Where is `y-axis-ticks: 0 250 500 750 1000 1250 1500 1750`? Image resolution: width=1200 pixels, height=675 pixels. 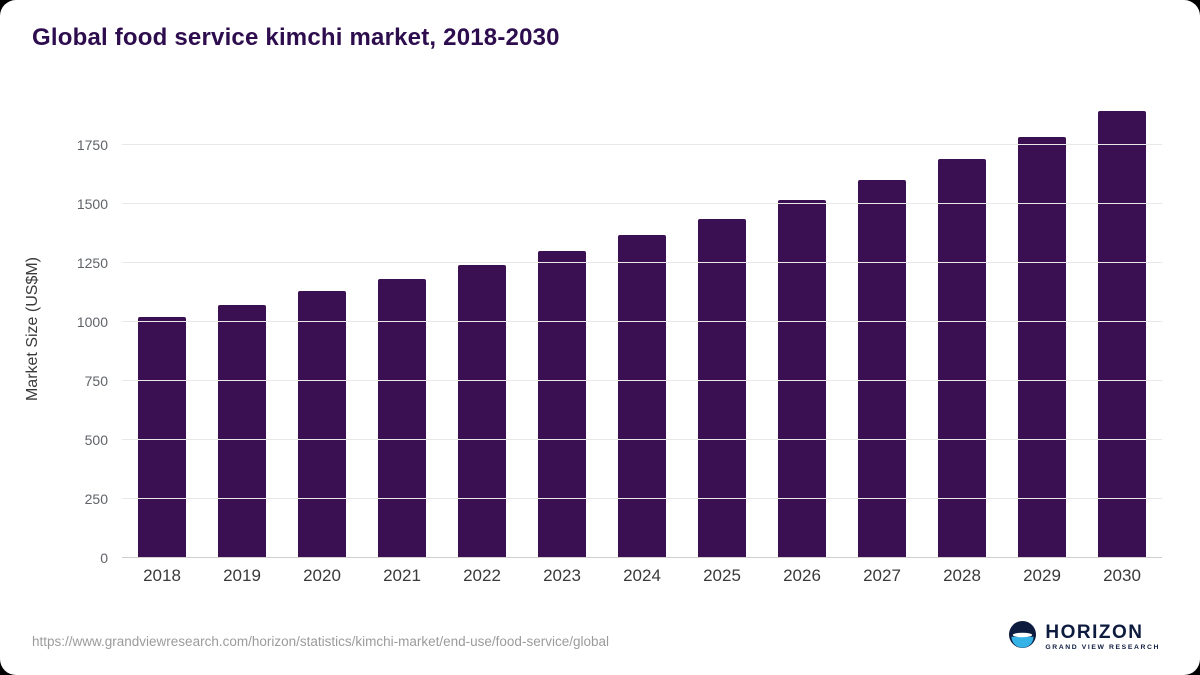
y-axis-ticks: 0 250 500 750 1000 1250 1500 1750 is located at coordinates (54, 333).